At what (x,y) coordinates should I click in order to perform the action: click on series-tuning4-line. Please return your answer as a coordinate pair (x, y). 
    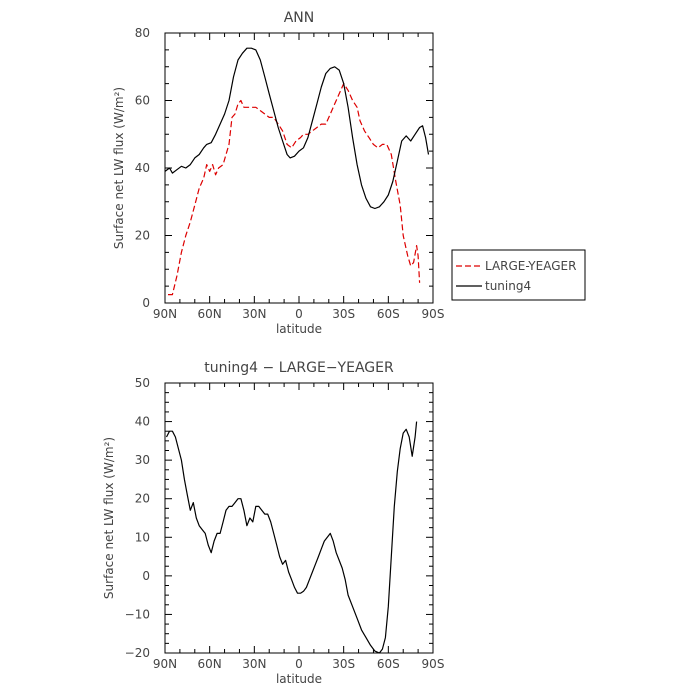
    Looking at the image, I should click on (297, 128).